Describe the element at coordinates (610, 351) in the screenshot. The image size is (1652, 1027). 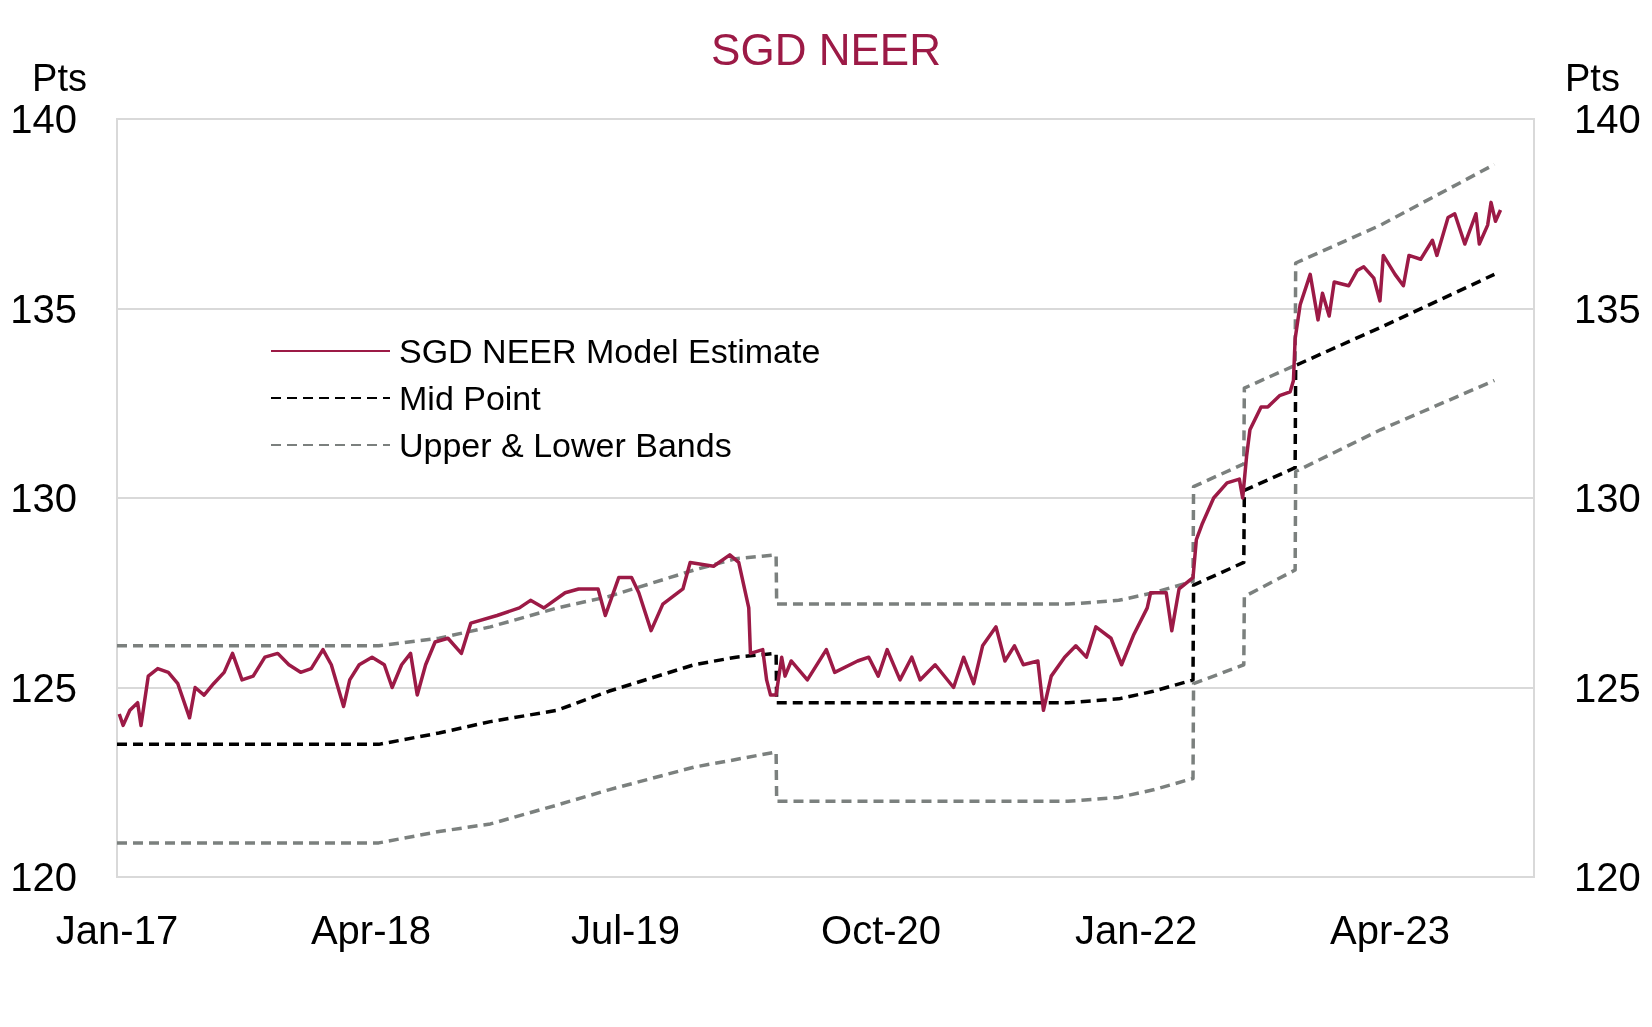
I see `legend-label: SGD NEER Model Estimate` at that location.